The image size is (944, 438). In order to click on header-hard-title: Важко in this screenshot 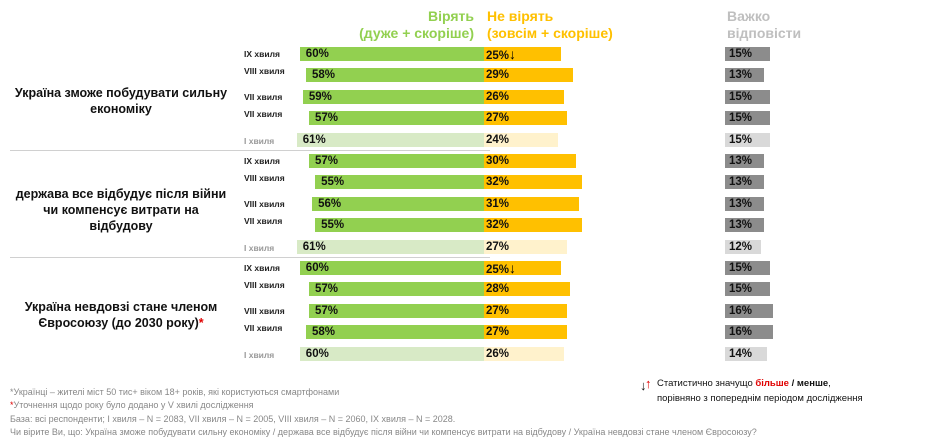, I will do `click(749, 16)`.